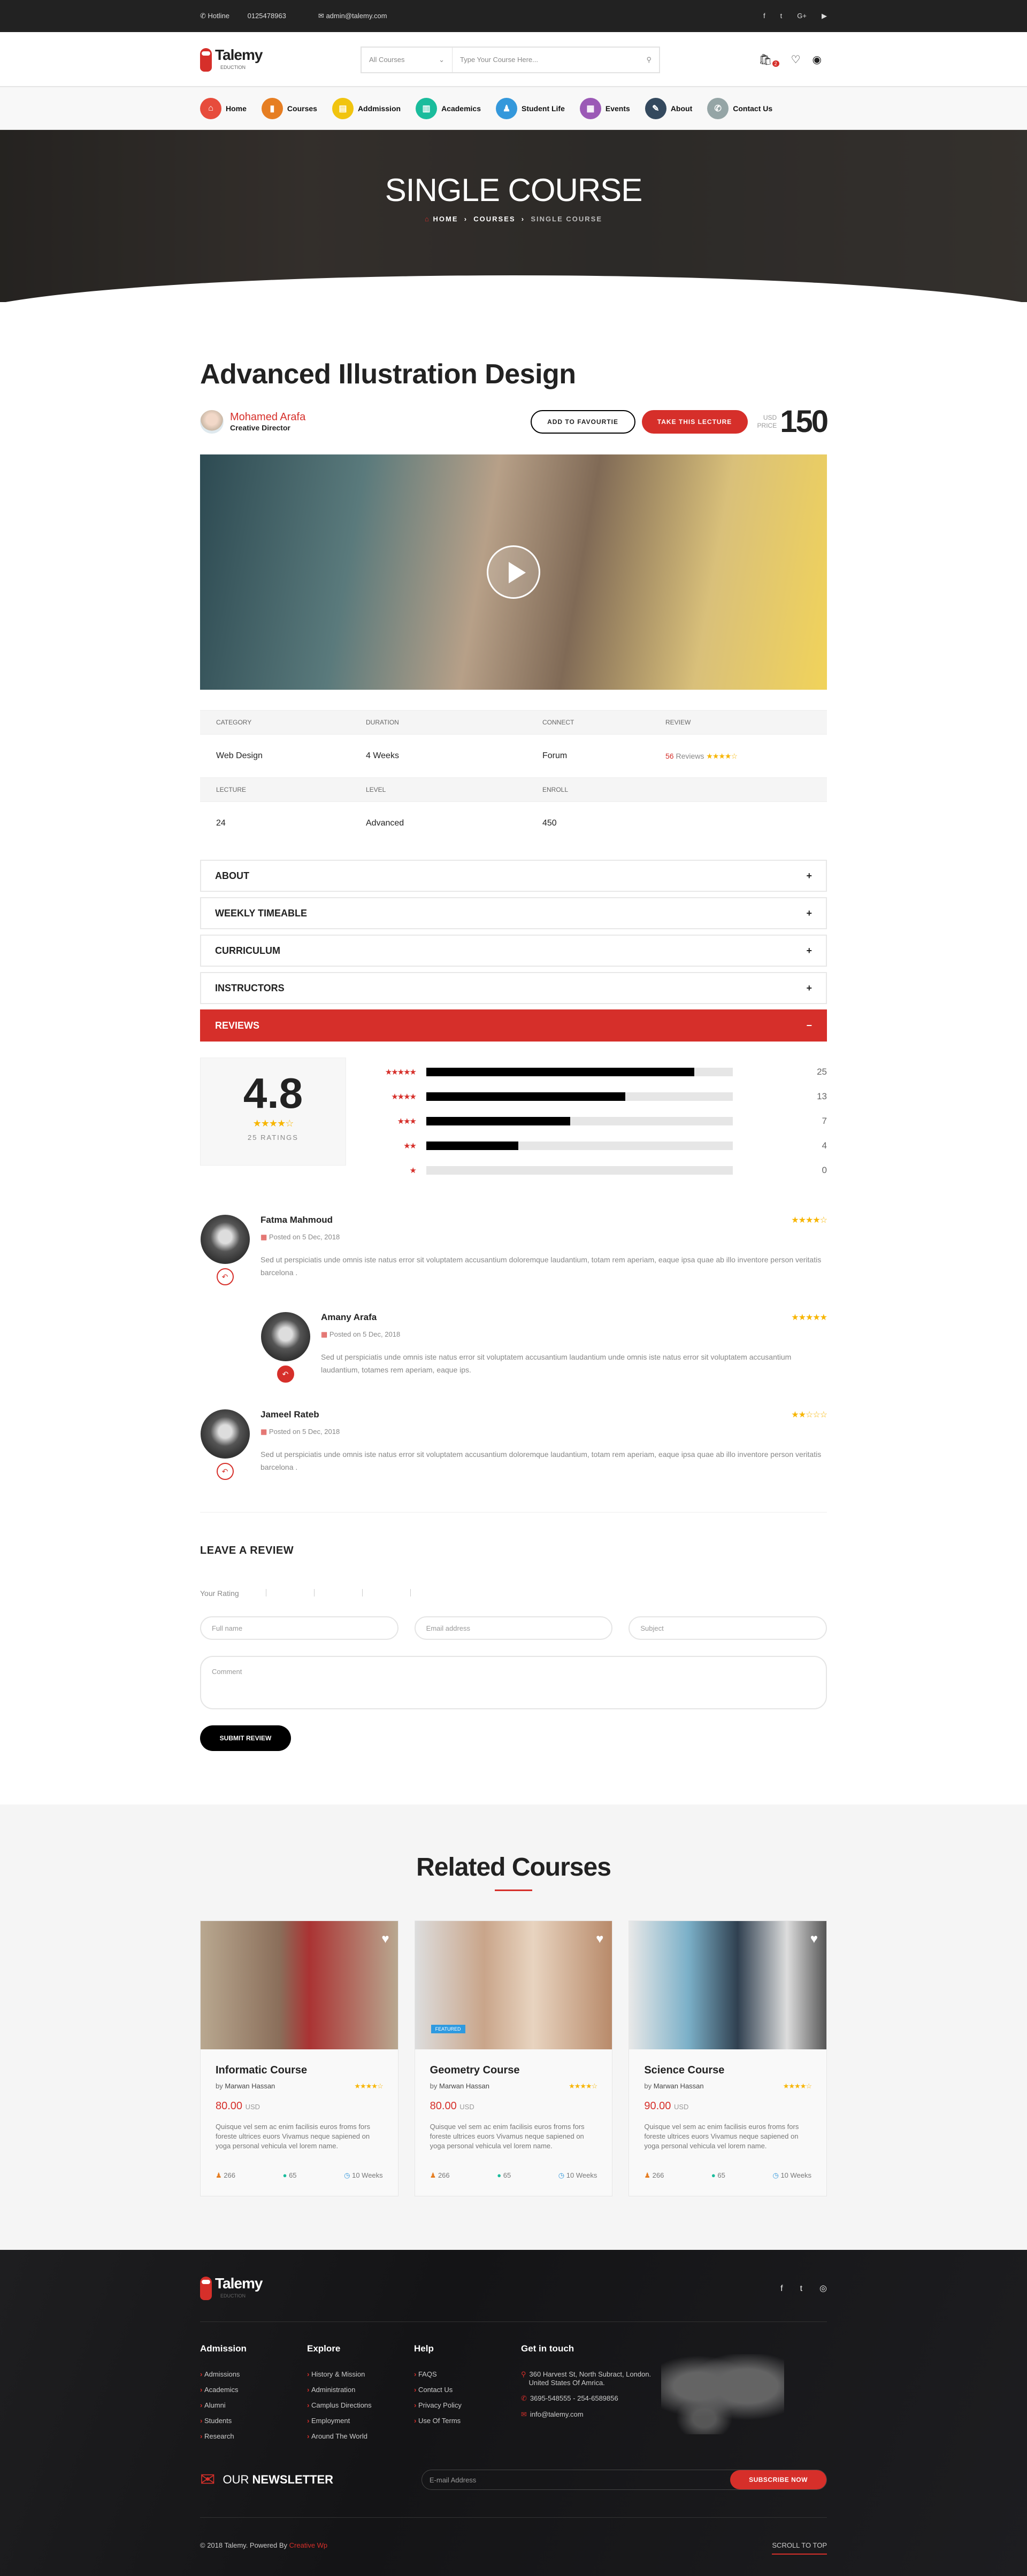 This screenshot has height=2576, width=1027. I want to click on reviewer-avatar, so click(225, 1239).